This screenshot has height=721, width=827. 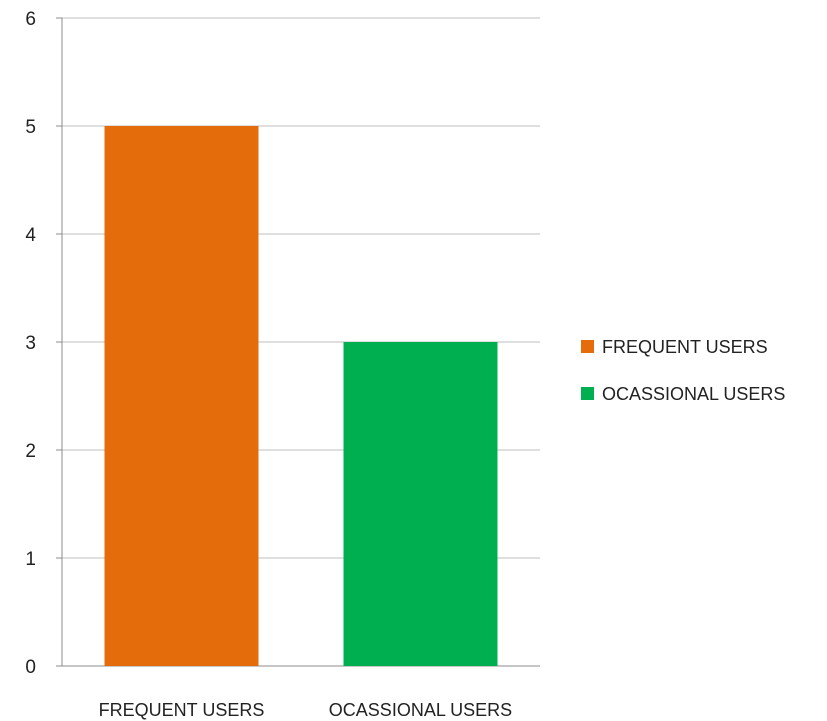 I want to click on category-label: OCASSIONAL USERS, so click(x=420, y=710).